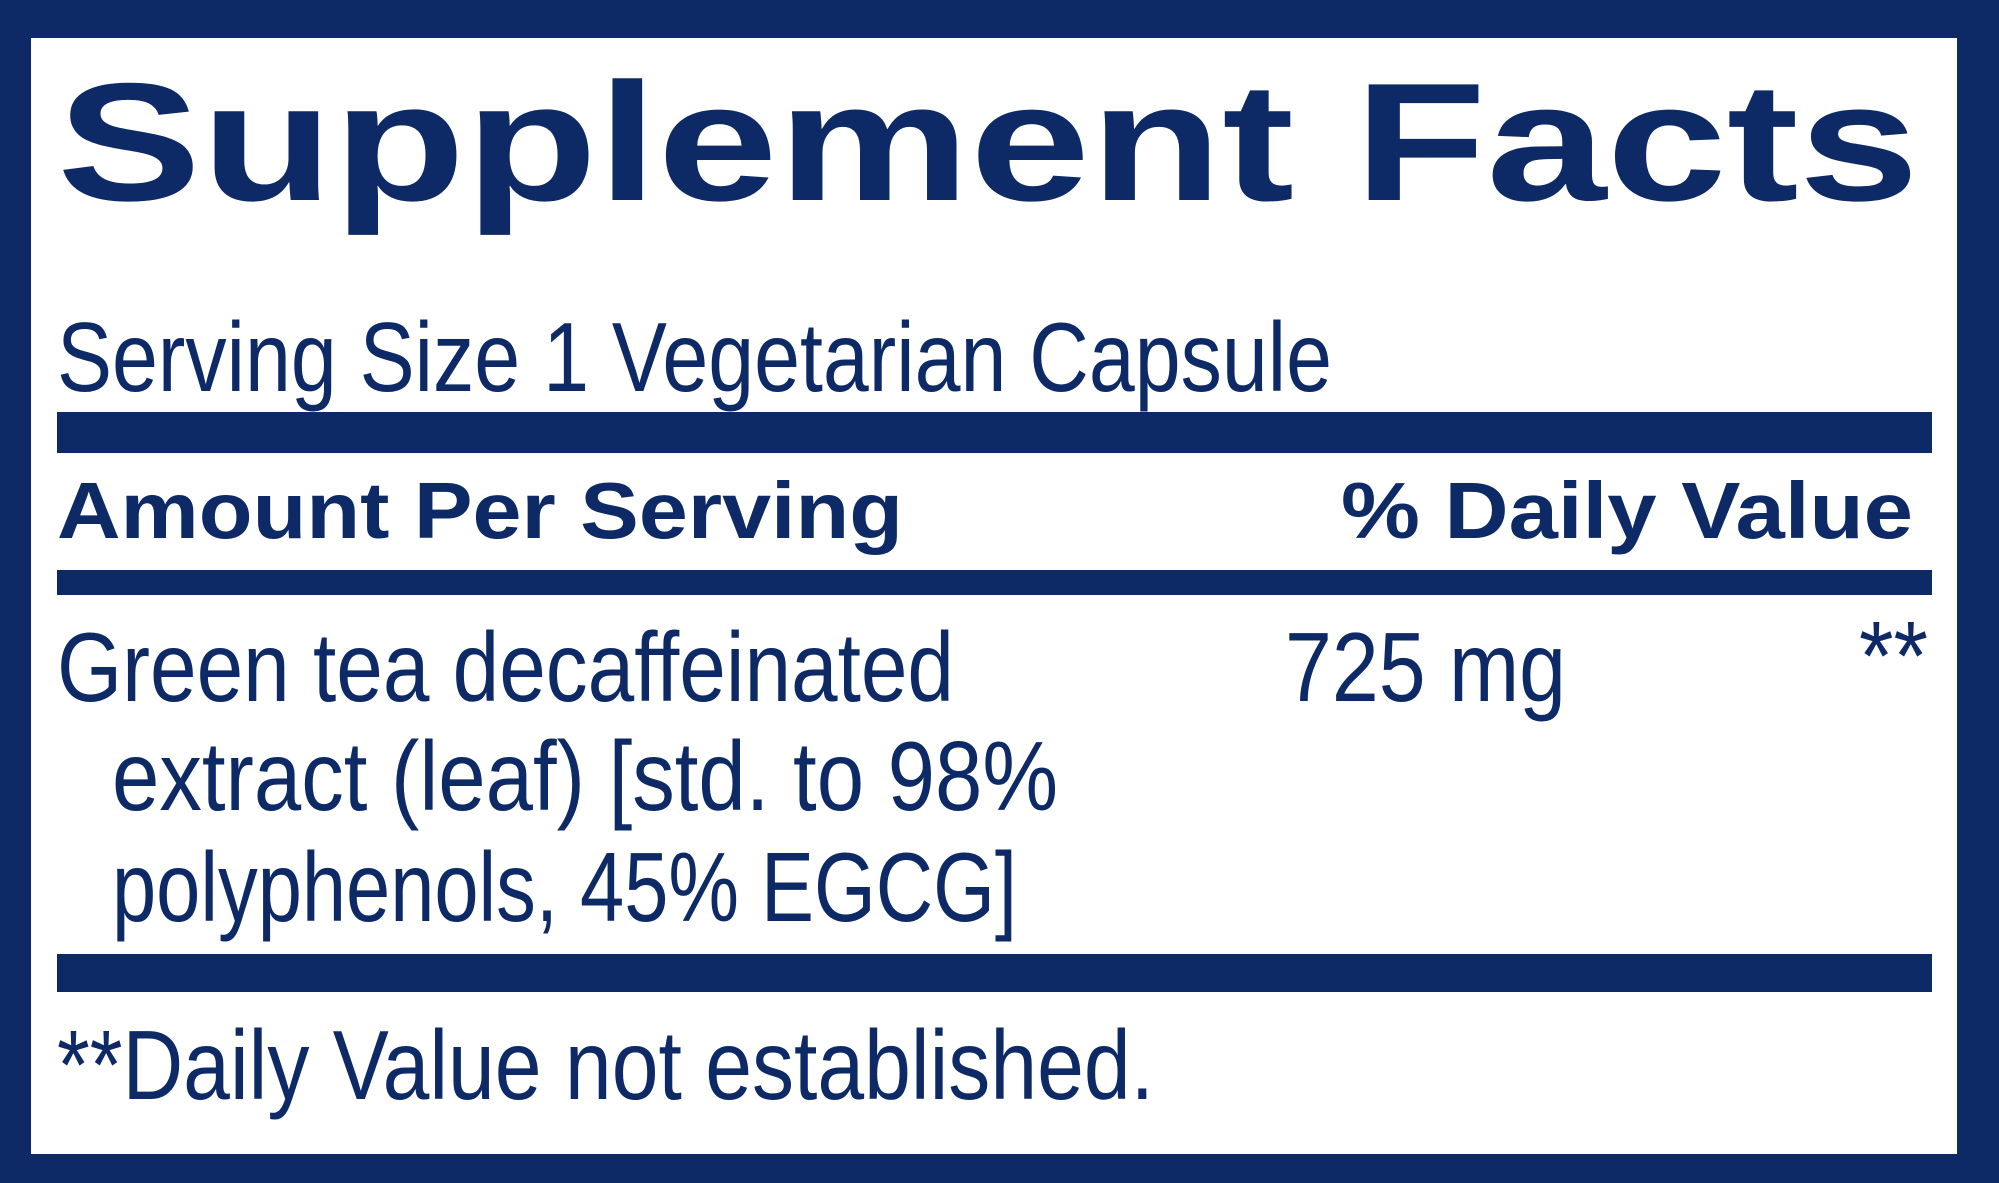 Image resolution: width=1999 pixels, height=1183 pixels. I want to click on title: Supplement Facts, so click(988, 142).